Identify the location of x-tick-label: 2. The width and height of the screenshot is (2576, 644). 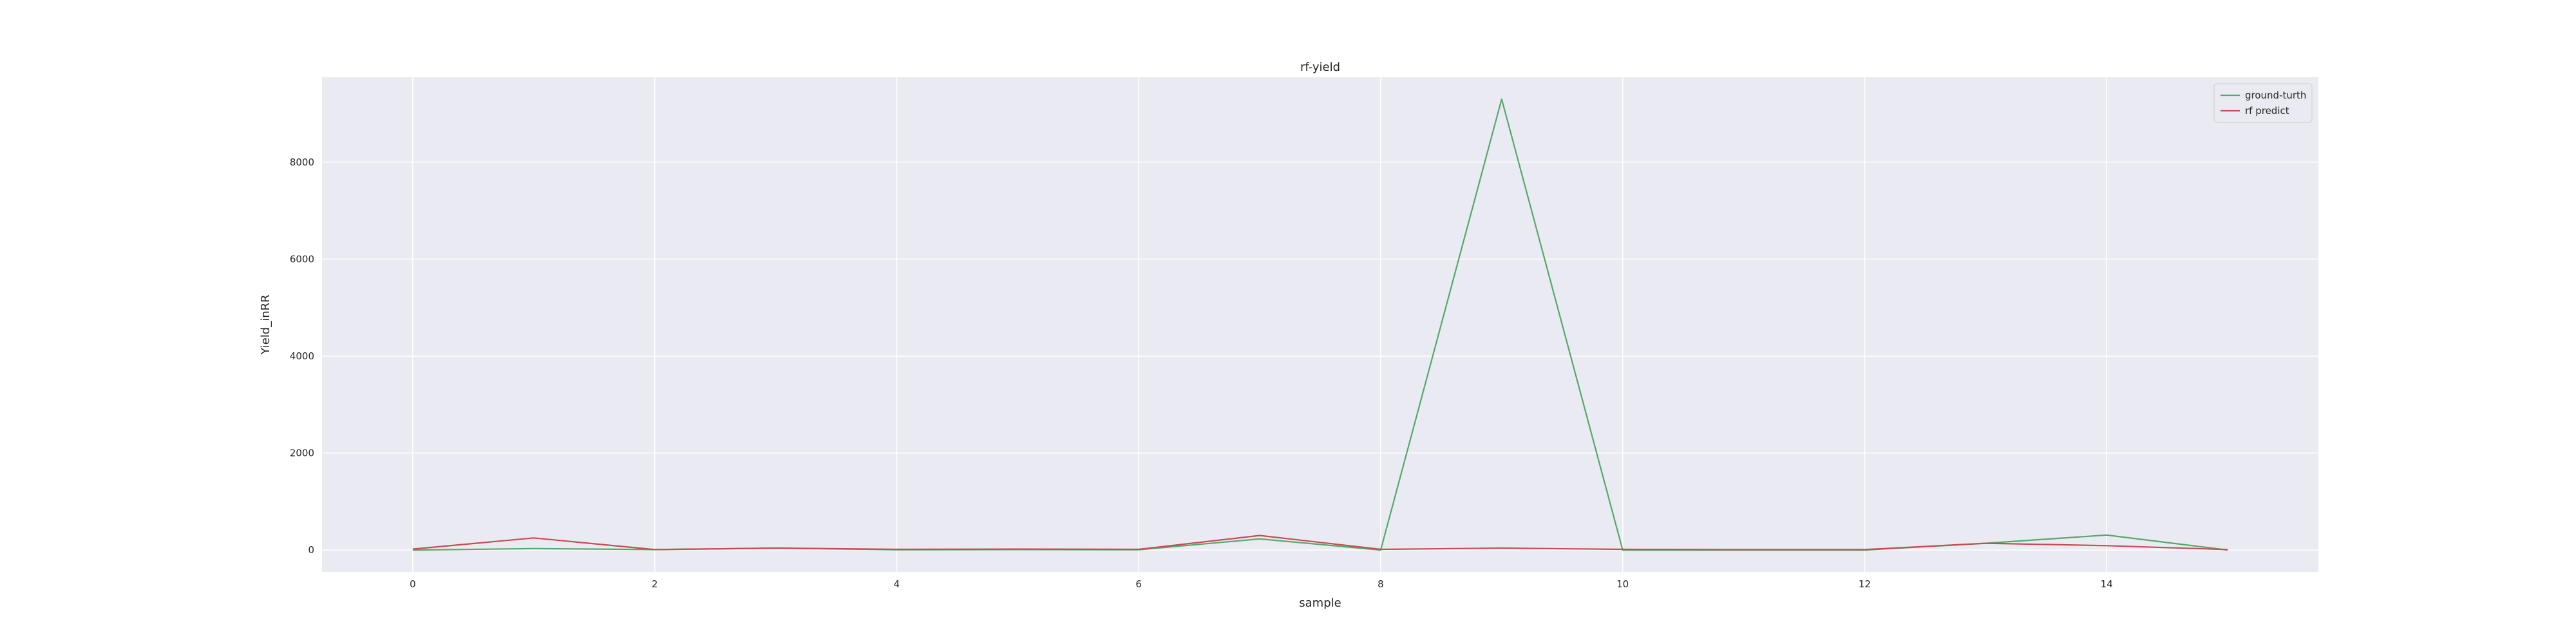
(655, 584).